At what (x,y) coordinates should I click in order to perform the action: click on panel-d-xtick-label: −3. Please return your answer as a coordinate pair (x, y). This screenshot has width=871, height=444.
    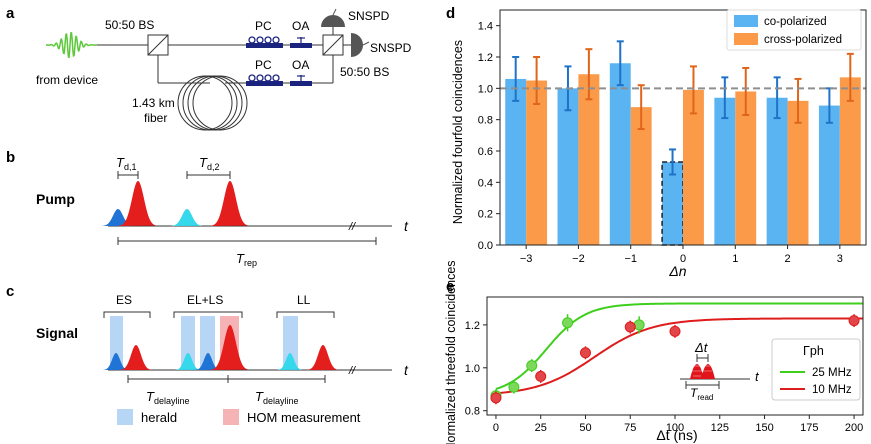
    Looking at the image, I should click on (526, 259).